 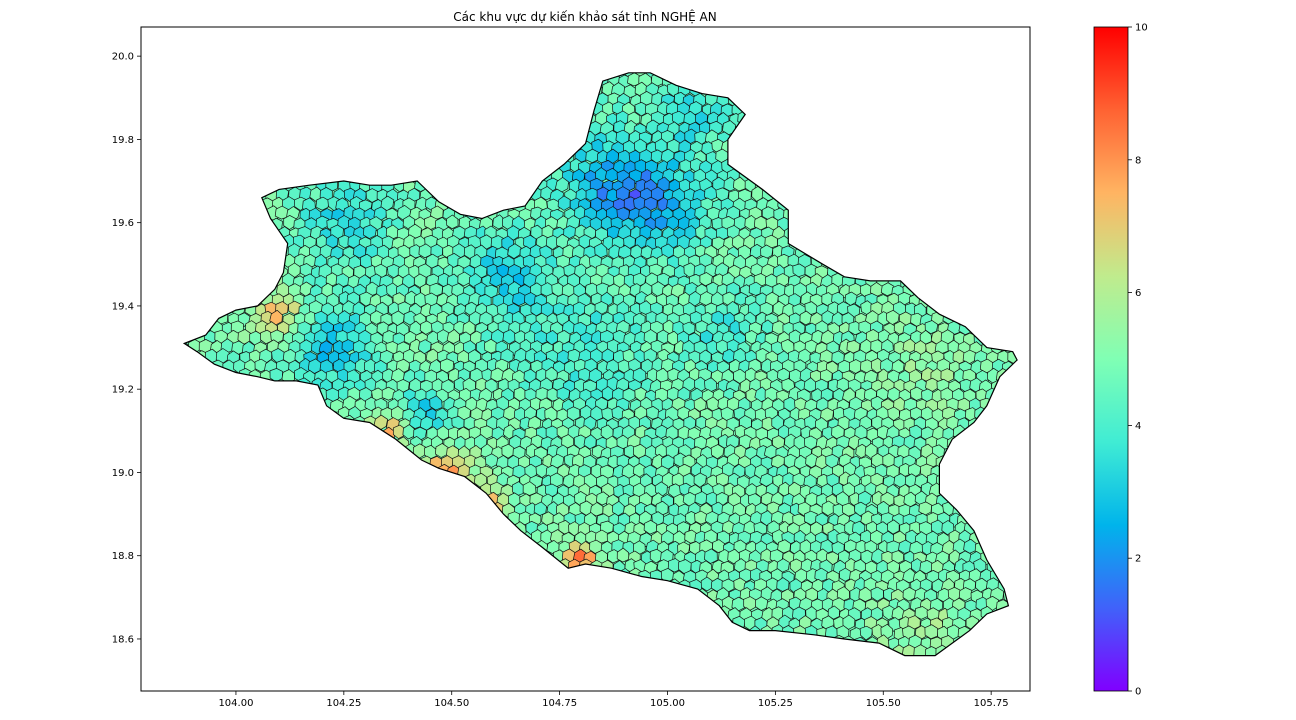 What do you see at coordinates (235, 703) in the screenshot?
I see `x-tick-label: 104.00` at bounding box center [235, 703].